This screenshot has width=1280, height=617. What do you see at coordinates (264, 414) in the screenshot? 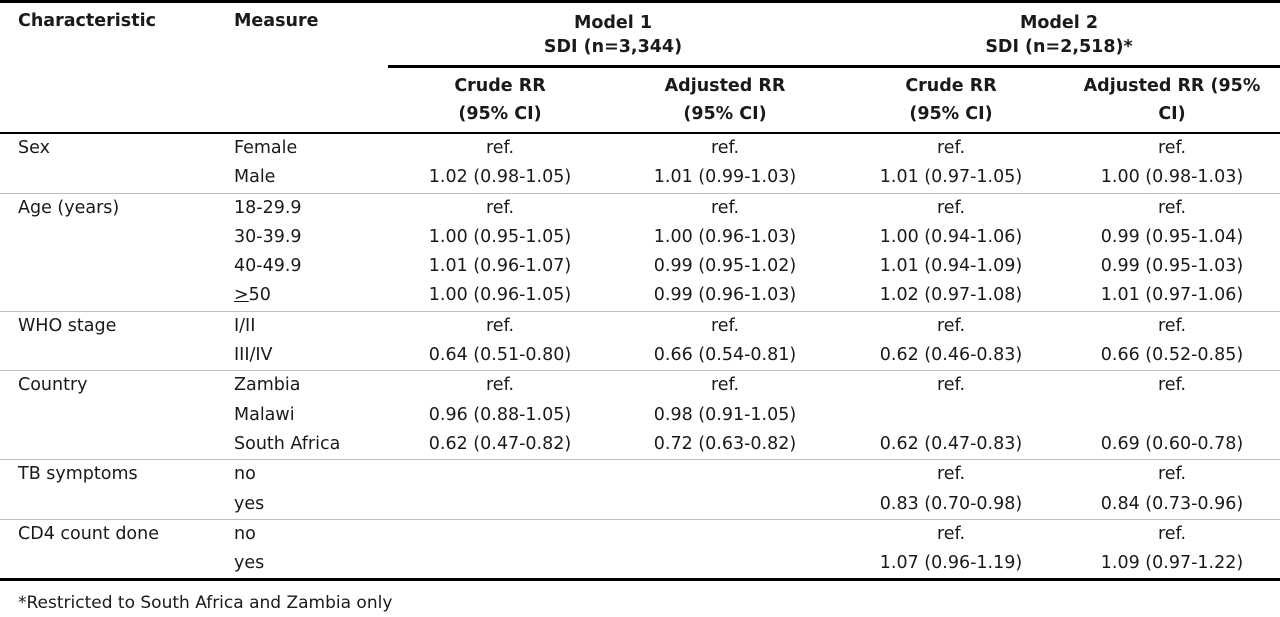
I see `row-measure: Malawi` at bounding box center [264, 414].